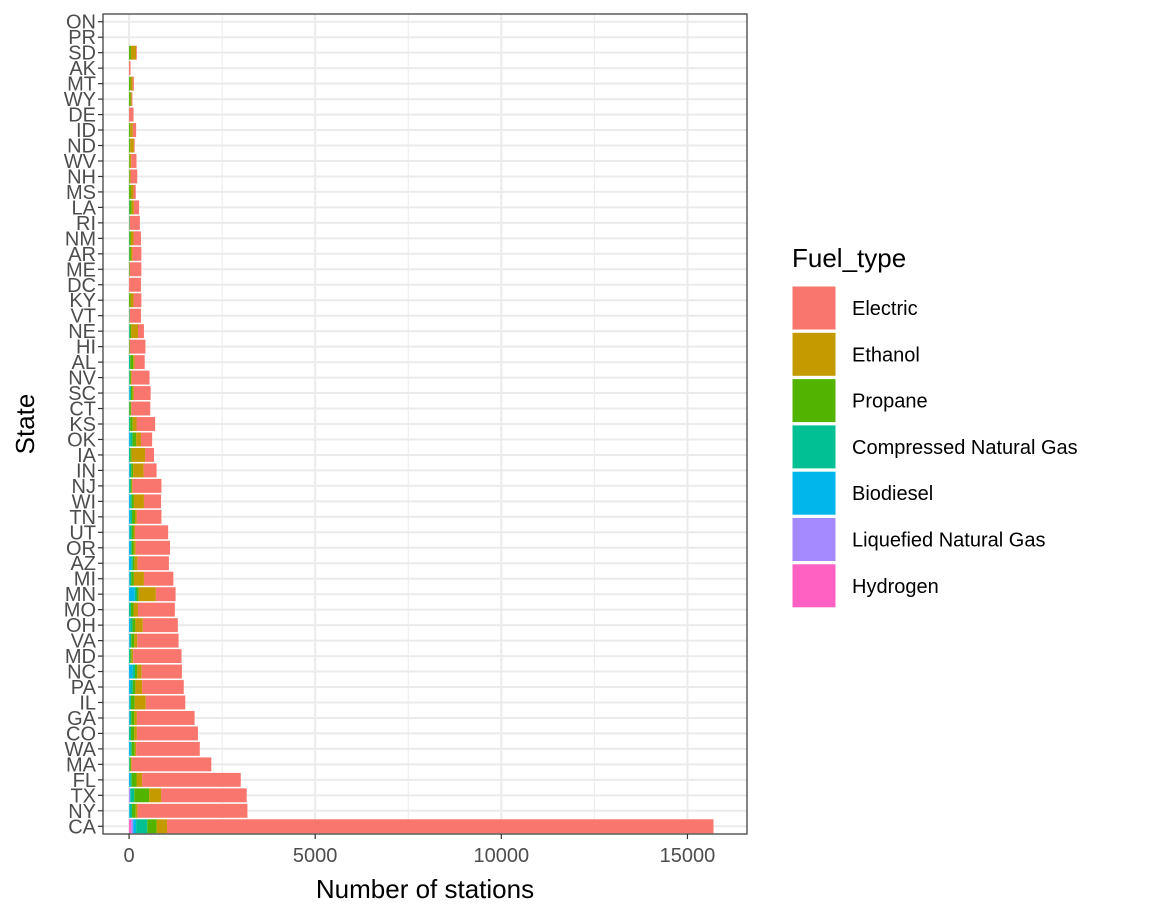  What do you see at coordinates (84, 363) in the screenshot?
I see `y-tick-label: AL` at bounding box center [84, 363].